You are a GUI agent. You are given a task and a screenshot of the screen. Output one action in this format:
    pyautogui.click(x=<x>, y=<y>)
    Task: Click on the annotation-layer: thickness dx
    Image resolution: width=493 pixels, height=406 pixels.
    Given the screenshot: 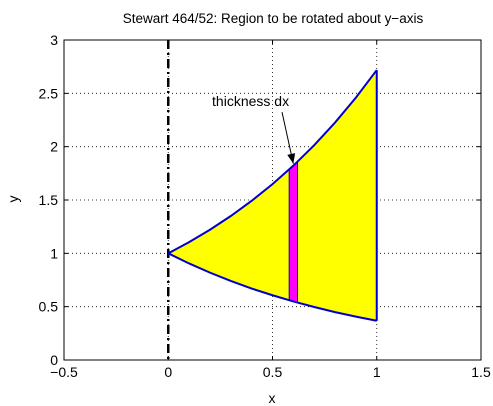 What is the action you would take?
    pyautogui.click(x=254, y=128)
    